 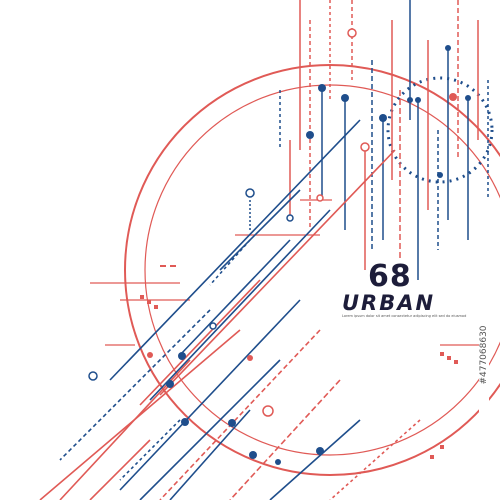 I want to click on stock-id-watermark: #477068630, so click(x=484, y=355).